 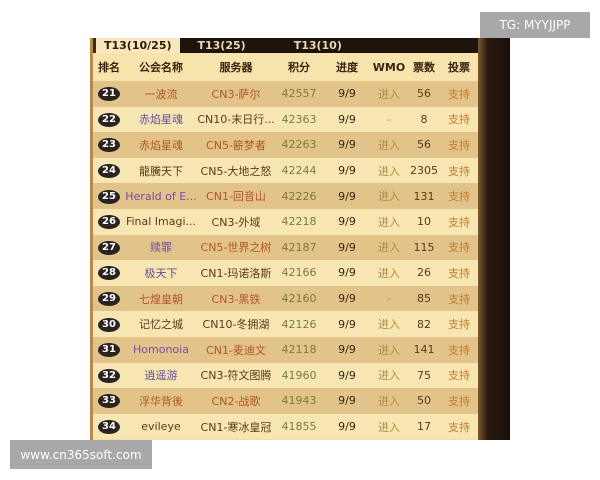 I want to click on score: 41960, so click(x=299, y=375).